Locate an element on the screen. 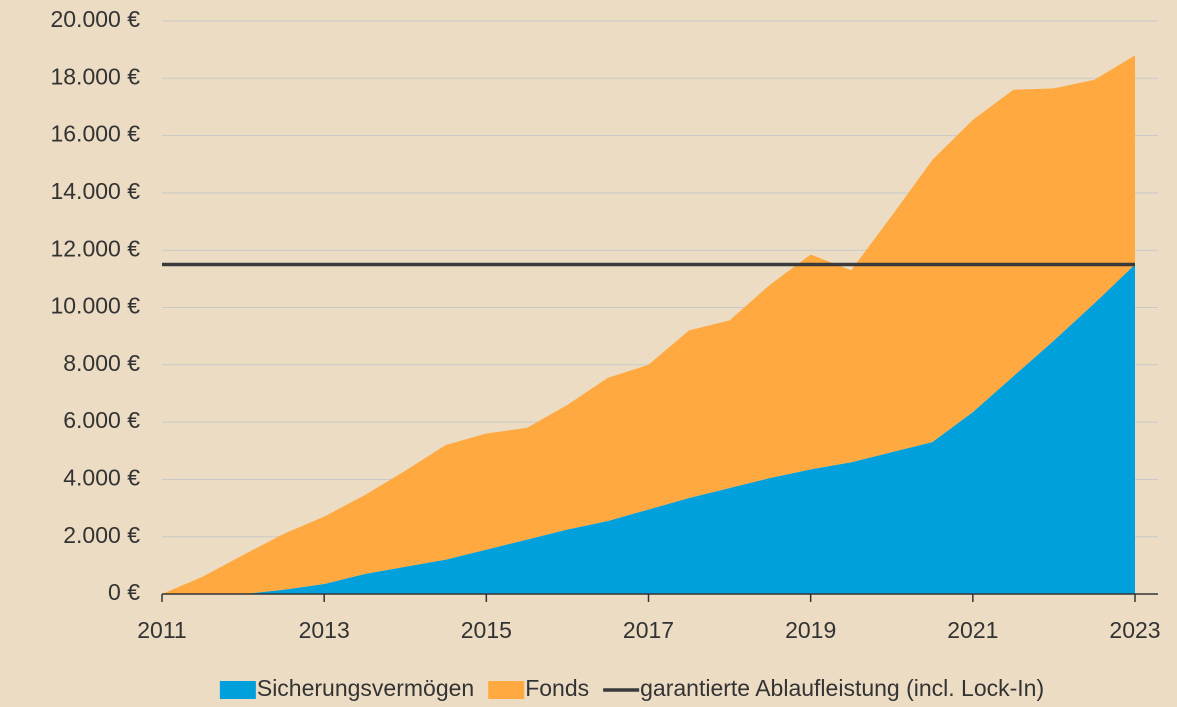 Image resolution: width=1177 pixels, height=707 pixels. y-tick-label: 14.000 € is located at coordinates (95, 191).